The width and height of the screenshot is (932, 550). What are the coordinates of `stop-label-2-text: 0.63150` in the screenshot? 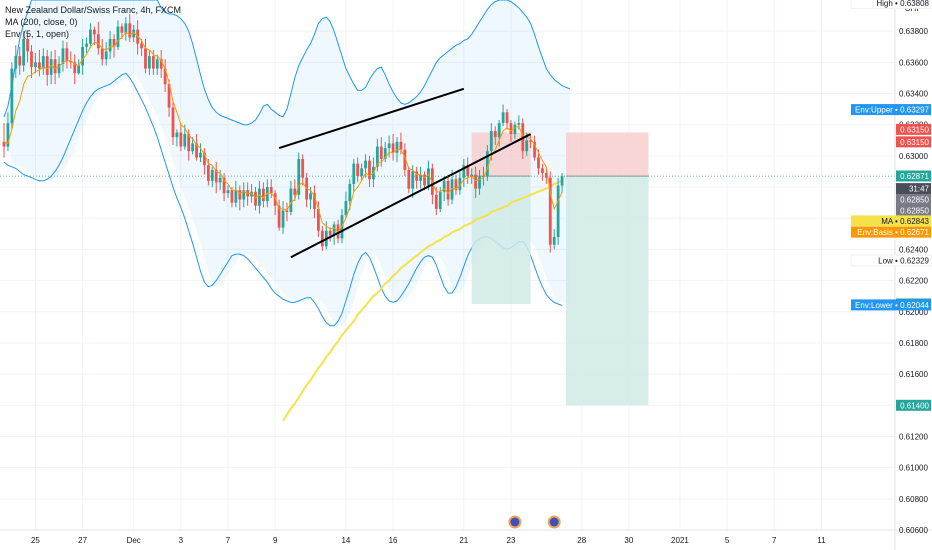 It's located at (914, 142).